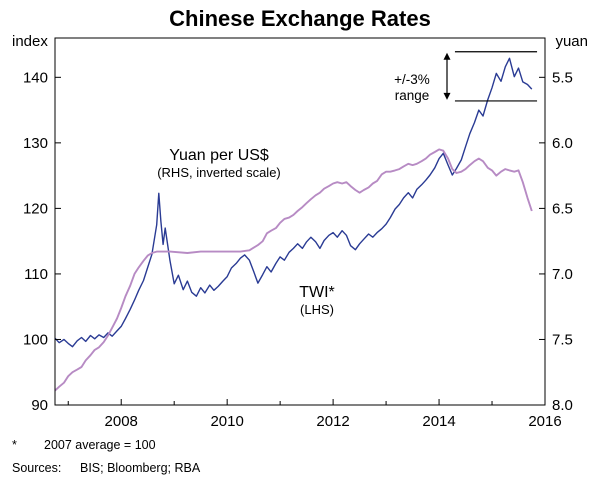 The image size is (600, 490). What do you see at coordinates (35, 143) in the screenshot?
I see `left-axis-tick-label: 130` at bounding box center [35, 143].